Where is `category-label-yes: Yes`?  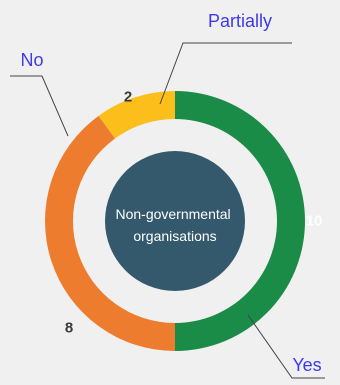 category-label-yes: Yes is located at coordinates (306, 365).